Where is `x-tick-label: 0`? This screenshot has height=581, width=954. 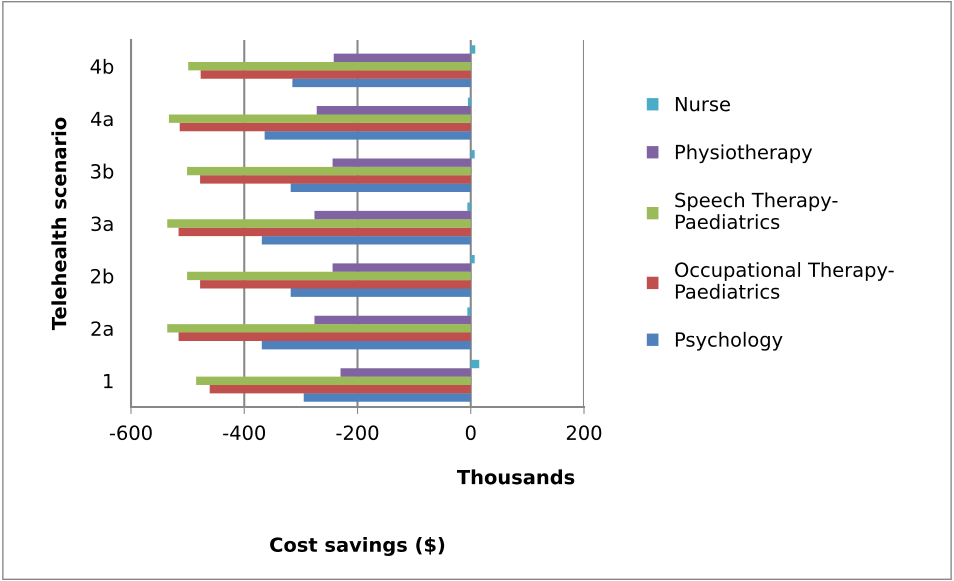 x-tick-label: 0 is located at coordinates (471, 432).